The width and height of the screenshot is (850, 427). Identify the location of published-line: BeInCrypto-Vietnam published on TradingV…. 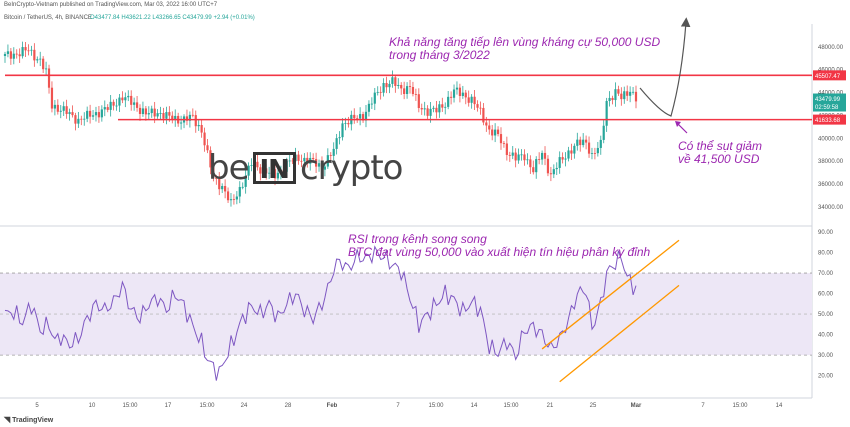
(111, 5).